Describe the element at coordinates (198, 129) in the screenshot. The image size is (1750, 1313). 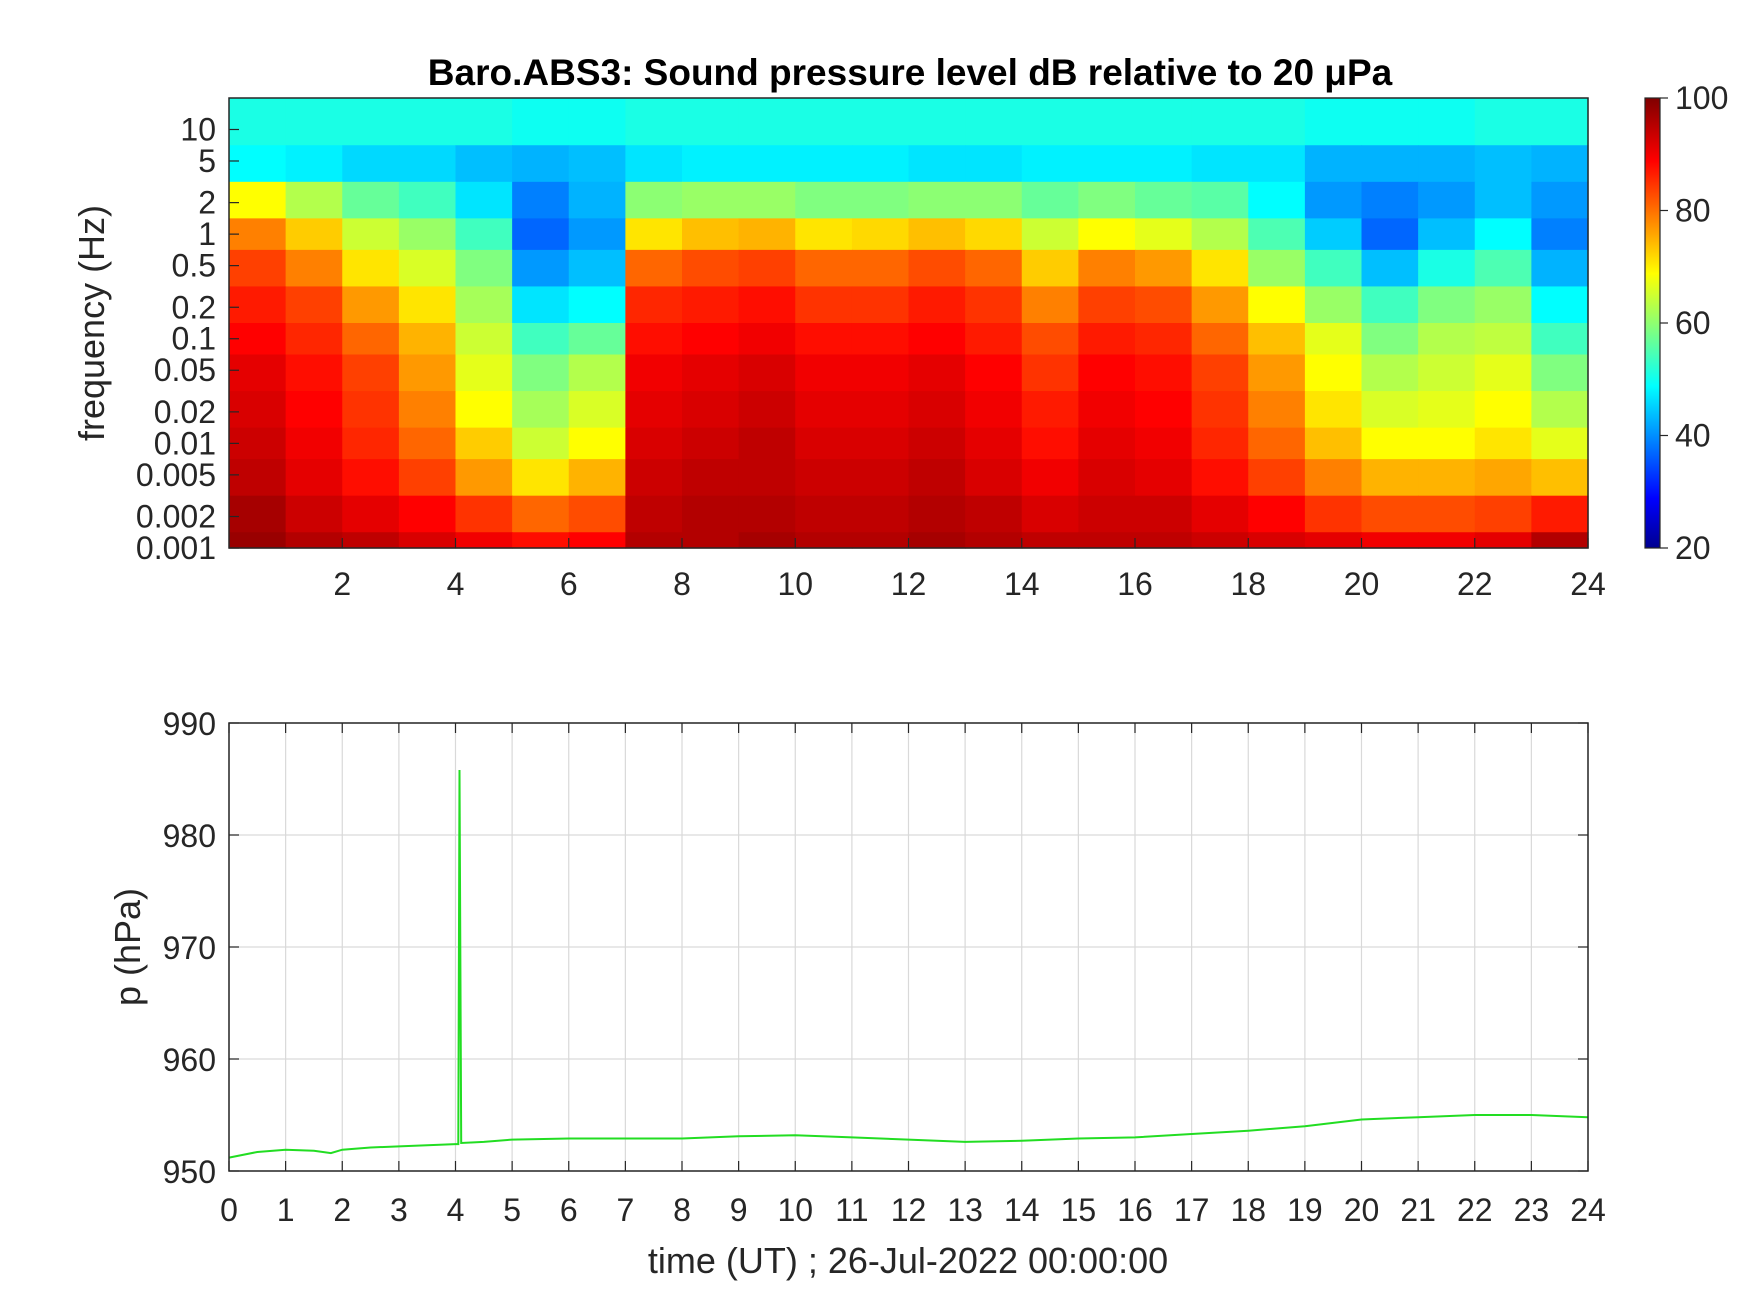
I see `y-tick-label: 10` at that location.